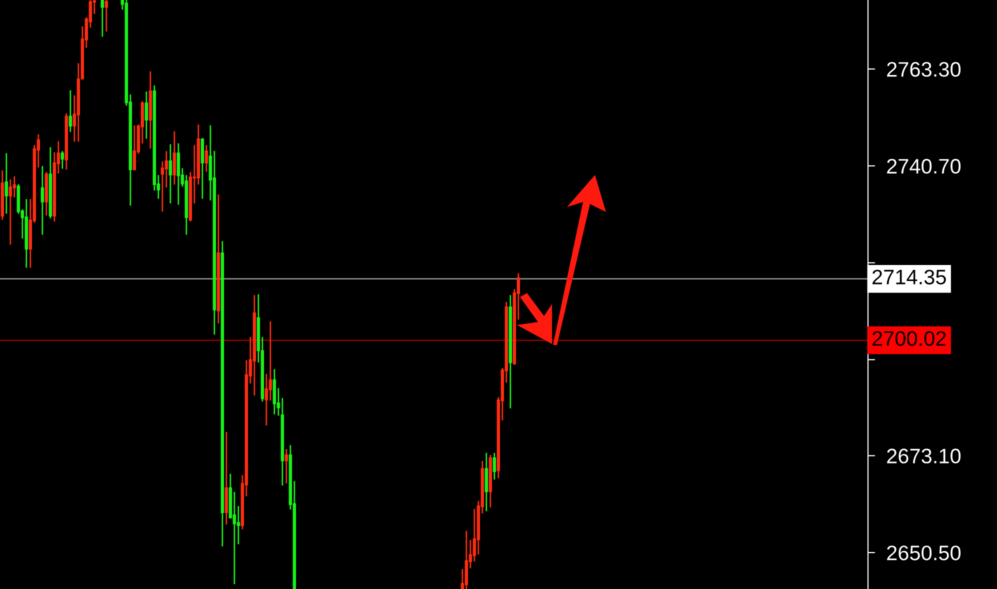 The height and width of the screenshot is (589, 997). I want to click on y-tick-label: 2740.70, so click(924, 166).